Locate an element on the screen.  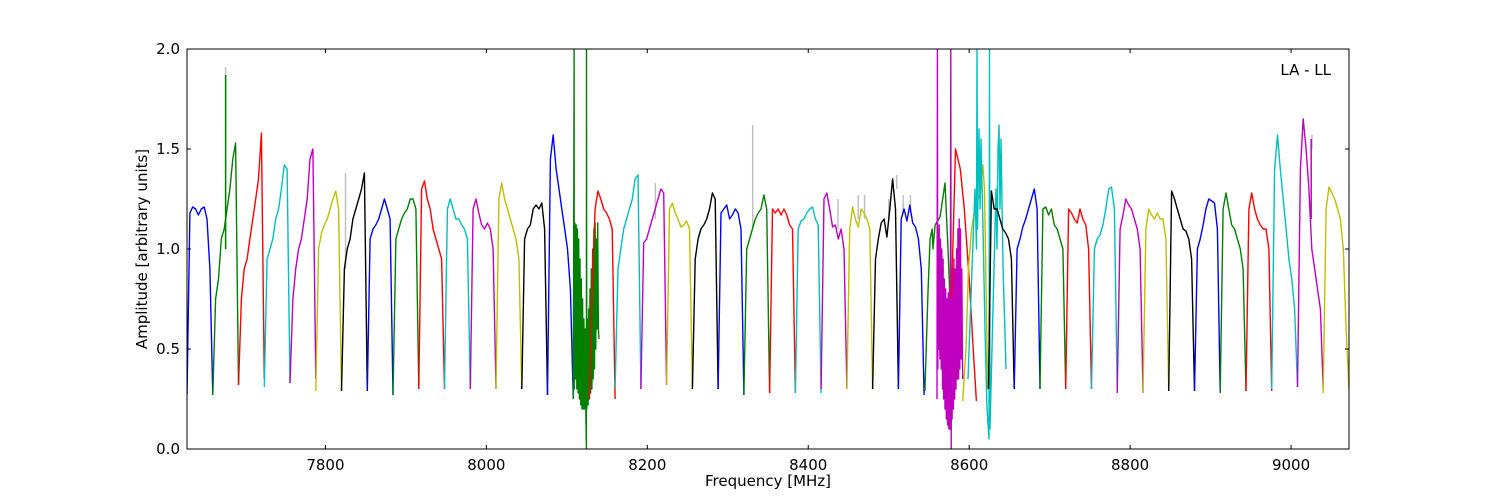
x-axis-label: Frequency [MHz] is located at coordinates (768, 481).